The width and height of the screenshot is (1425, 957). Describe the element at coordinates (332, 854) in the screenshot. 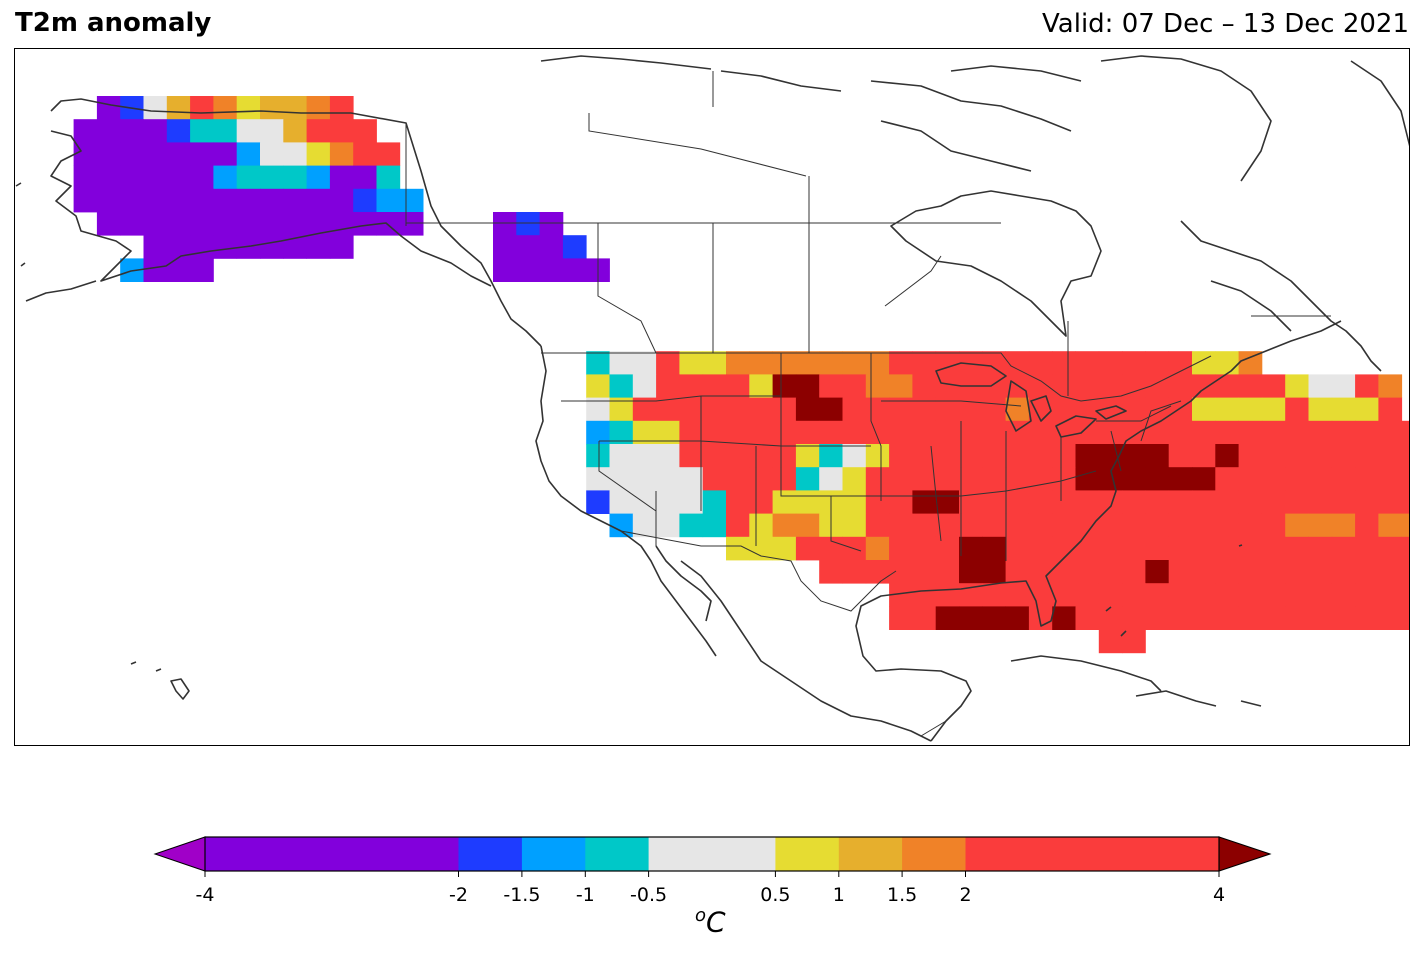

I see `colorbar-segment` at that location.